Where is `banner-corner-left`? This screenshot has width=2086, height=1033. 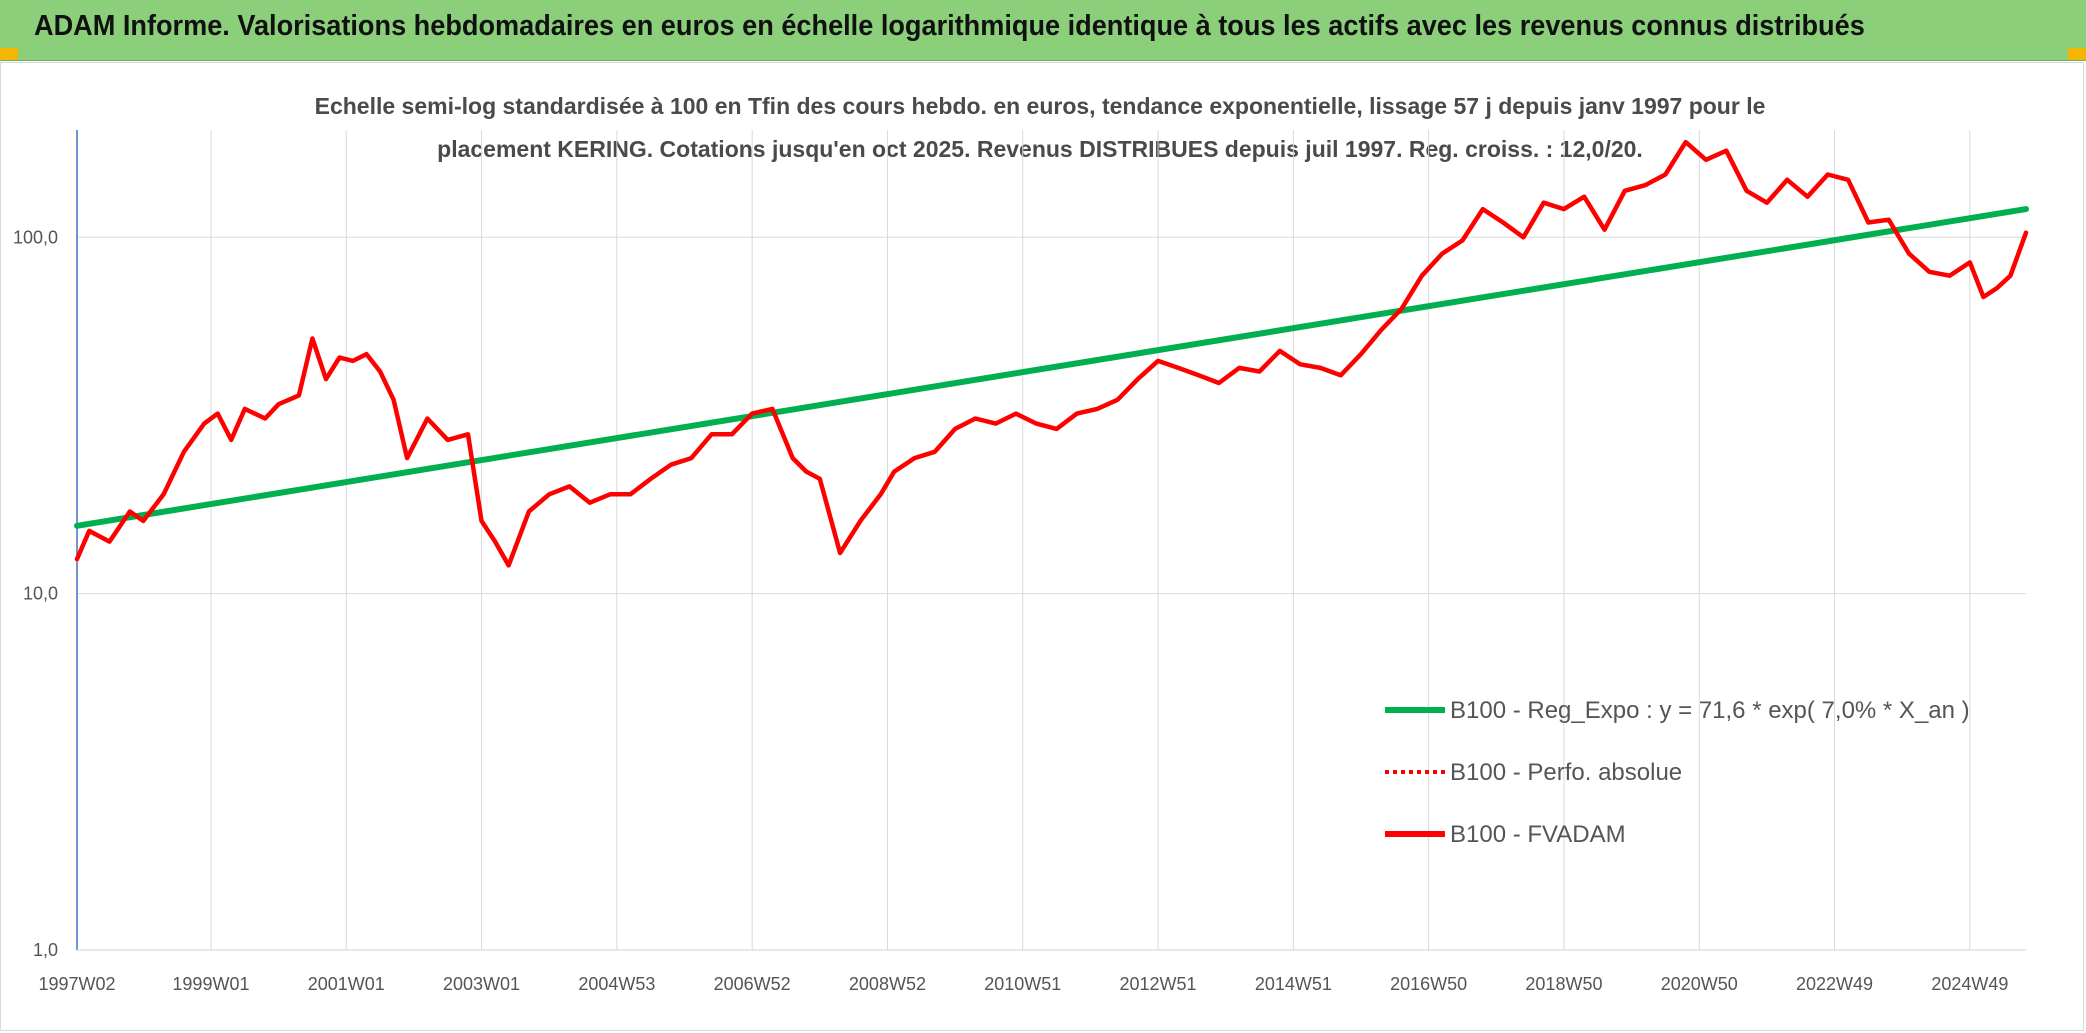 banner-corner-left is located at coordinates (9, 54).